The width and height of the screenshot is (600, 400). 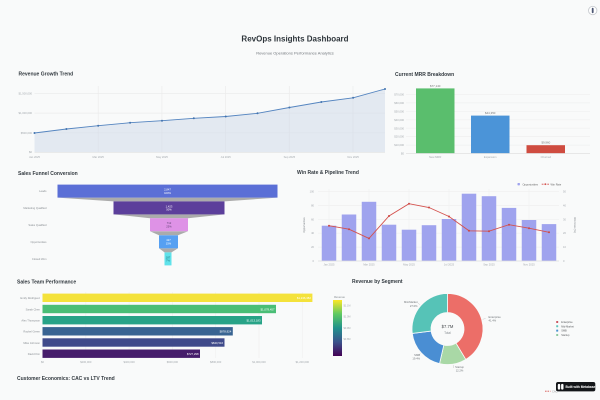 What do you see at coordinates (254, 321) in the screenshot?
I see `svg-text: $1,013,183` at bounding box center [254, 321].